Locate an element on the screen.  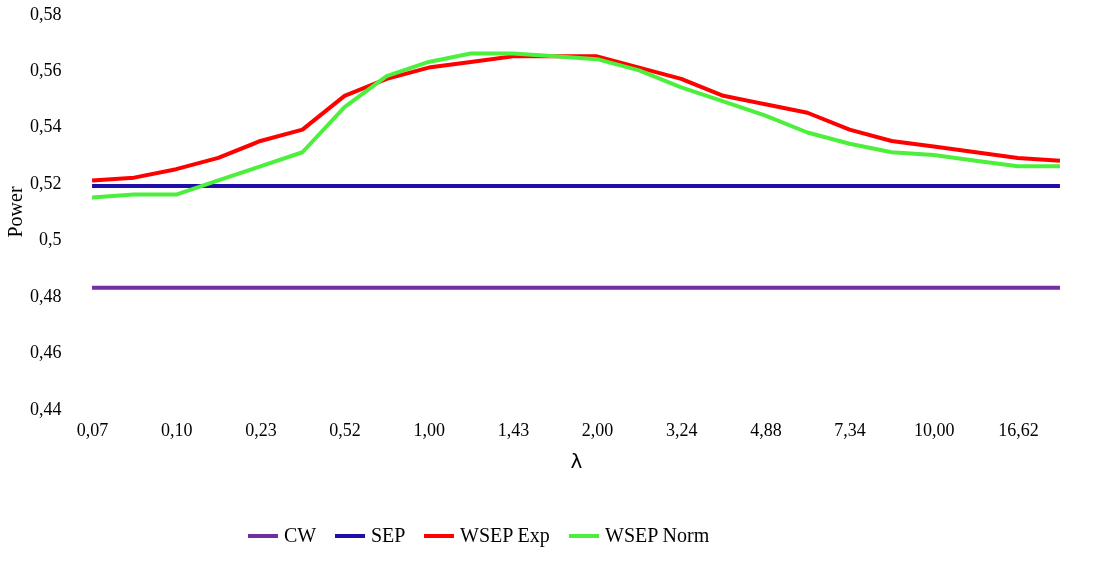
y-tick-label: 0,44 is located at coordinates (46, 408).